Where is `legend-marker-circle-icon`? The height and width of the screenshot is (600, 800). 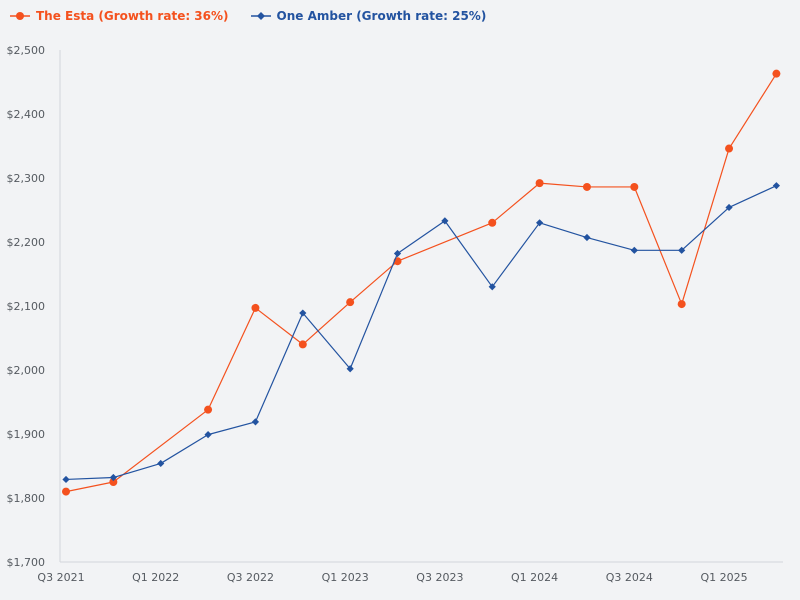
legend-marker-circle-icon is located at coordinates (20, 16).